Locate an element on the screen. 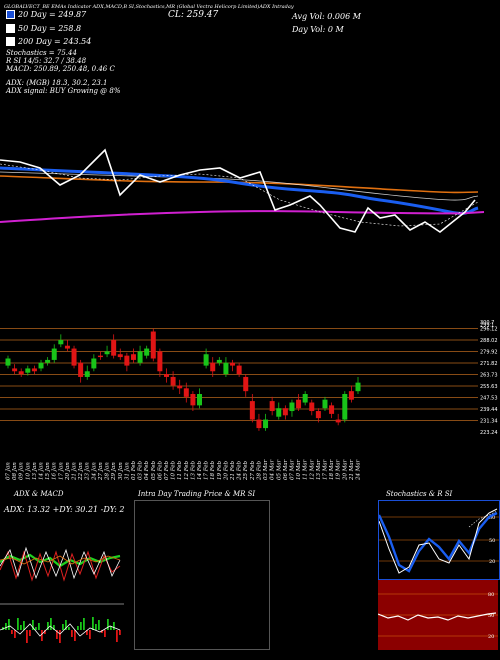  stoch-rsi-title: Stochastics & R SI is located at coordinates (419, 494).